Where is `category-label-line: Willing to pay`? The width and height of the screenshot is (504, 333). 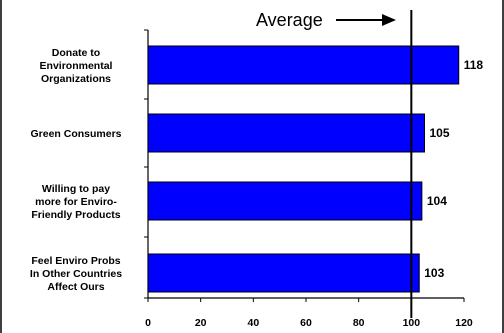
category-label-line: Willing to pay is located at coordinates (76, 189).